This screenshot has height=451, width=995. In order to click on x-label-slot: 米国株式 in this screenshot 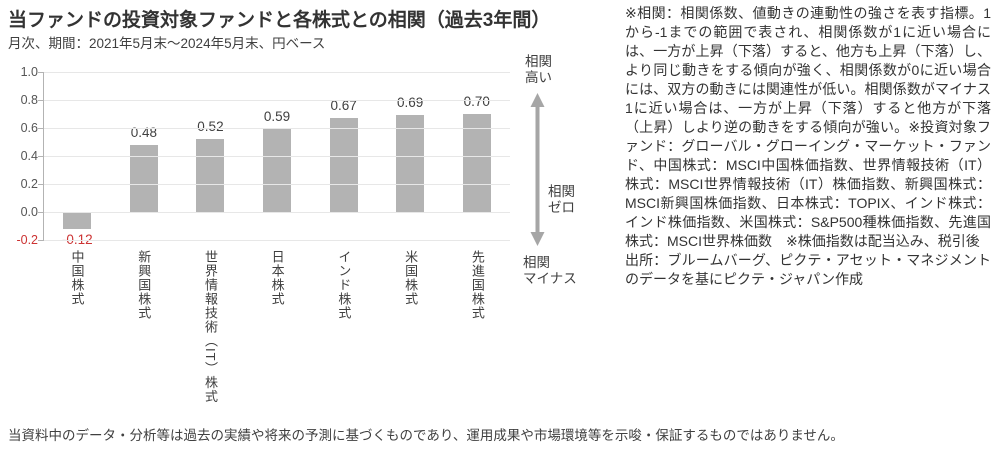, I will do `click(410, 330)`.